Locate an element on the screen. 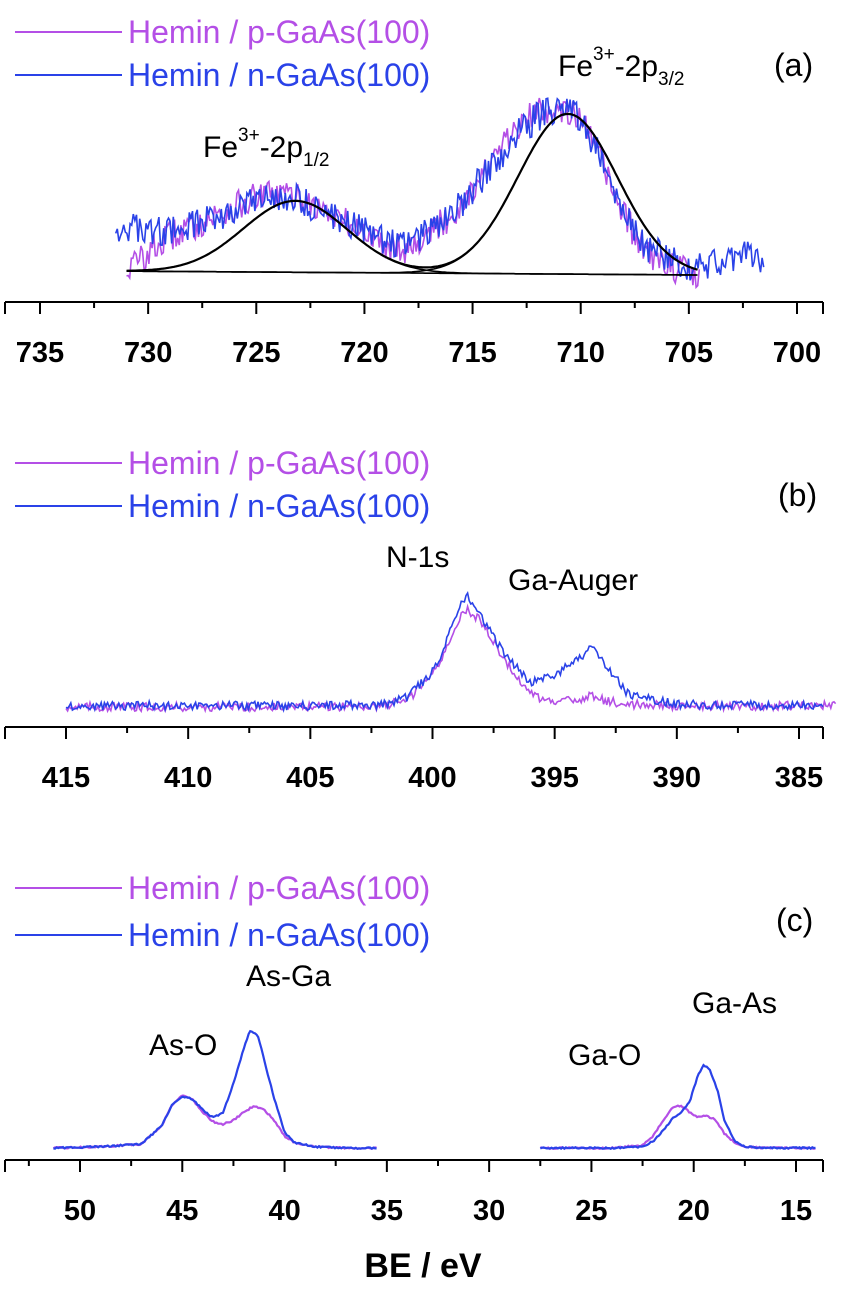 The height and width of the screenshot is (1293, 846). panel-a-fit is located at coordinates (412, 194).